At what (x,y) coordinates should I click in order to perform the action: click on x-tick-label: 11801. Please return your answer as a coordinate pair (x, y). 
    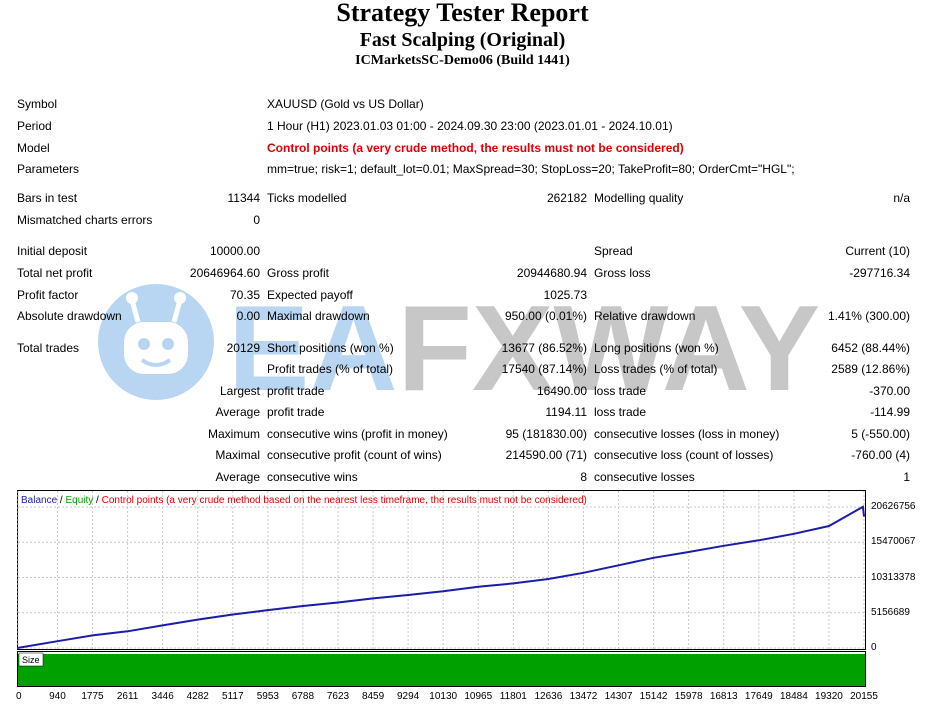
    Looking at the image, I should click on (513, 696).